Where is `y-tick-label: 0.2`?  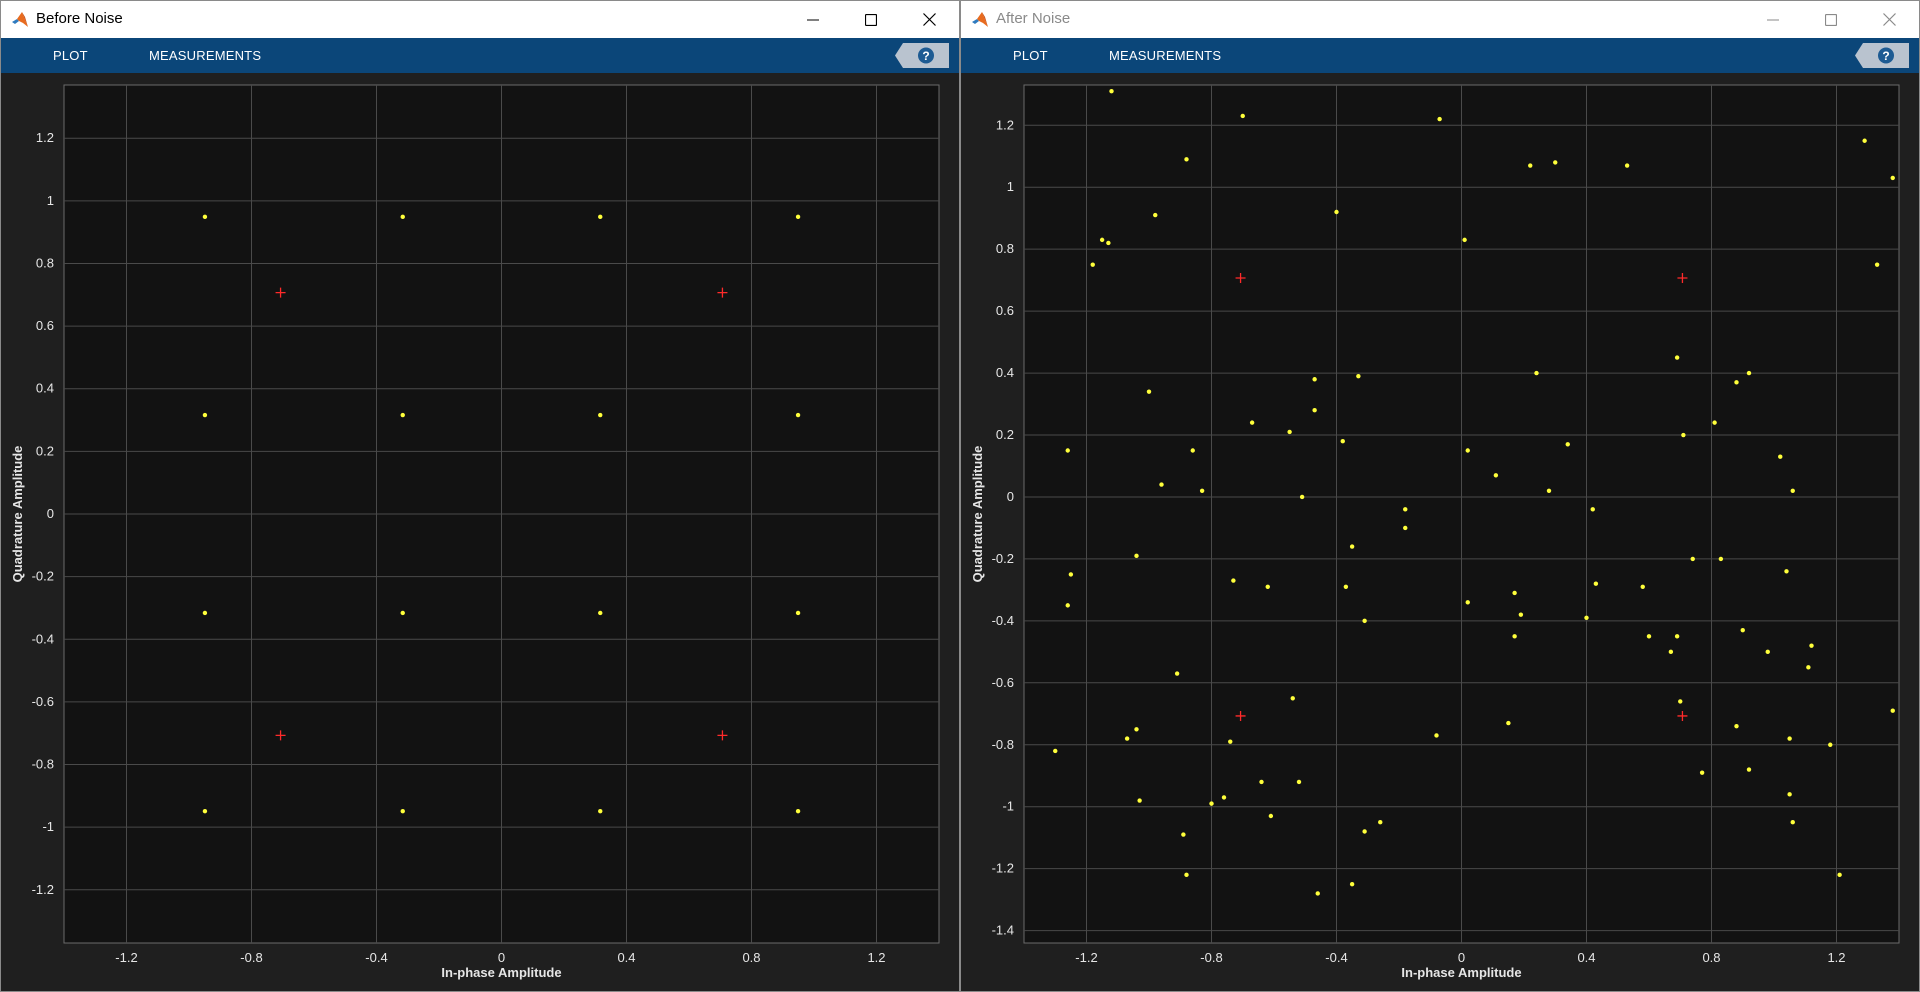 y-tick-label: 0.2 is located at coordinates (45, 450).